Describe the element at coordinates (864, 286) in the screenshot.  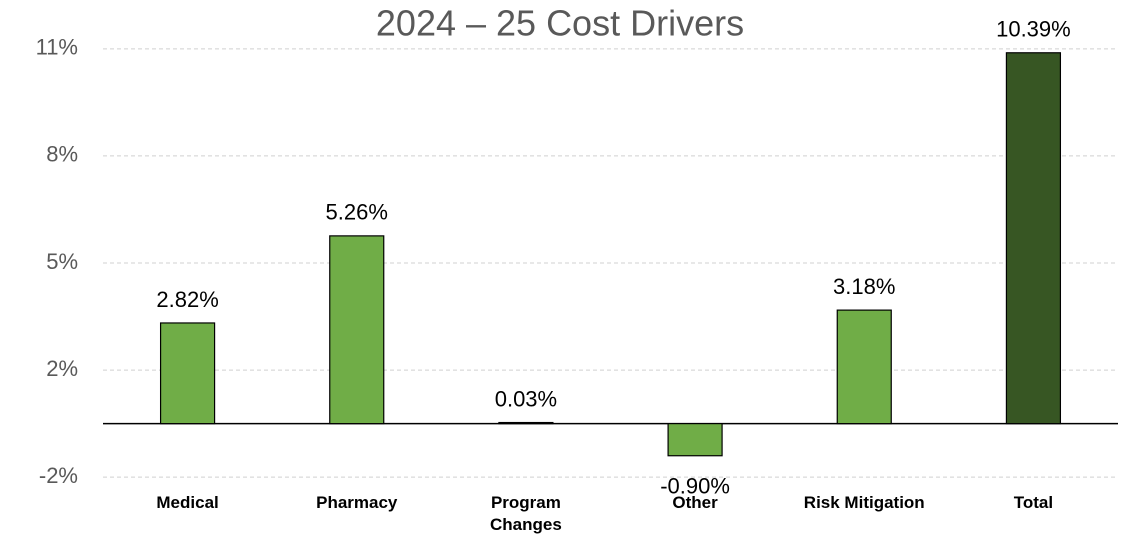
I see `value-label: 3.18%` at that location.